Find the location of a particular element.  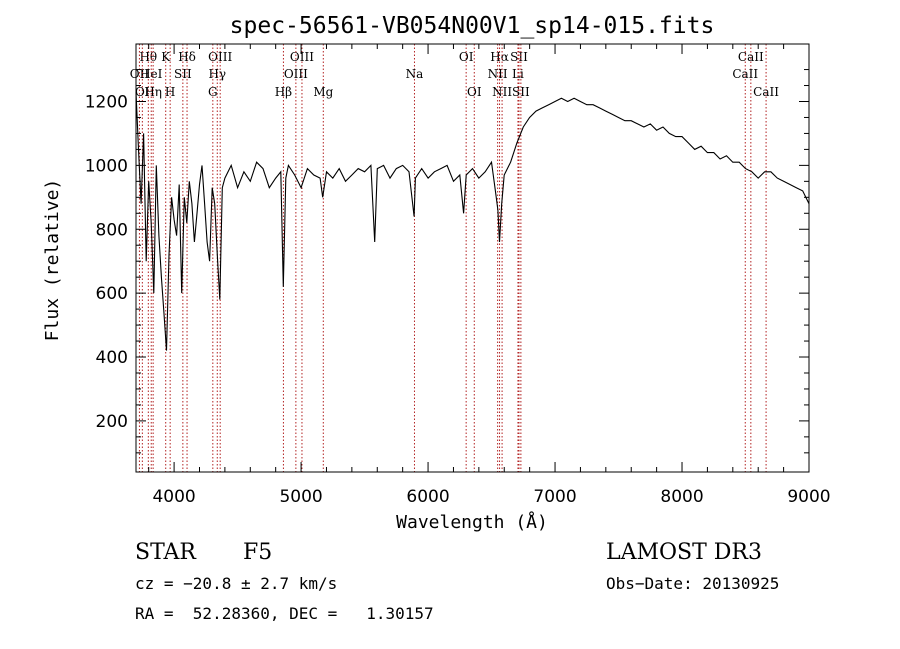

feature-label: Mg is located at coordinates (323, 92).